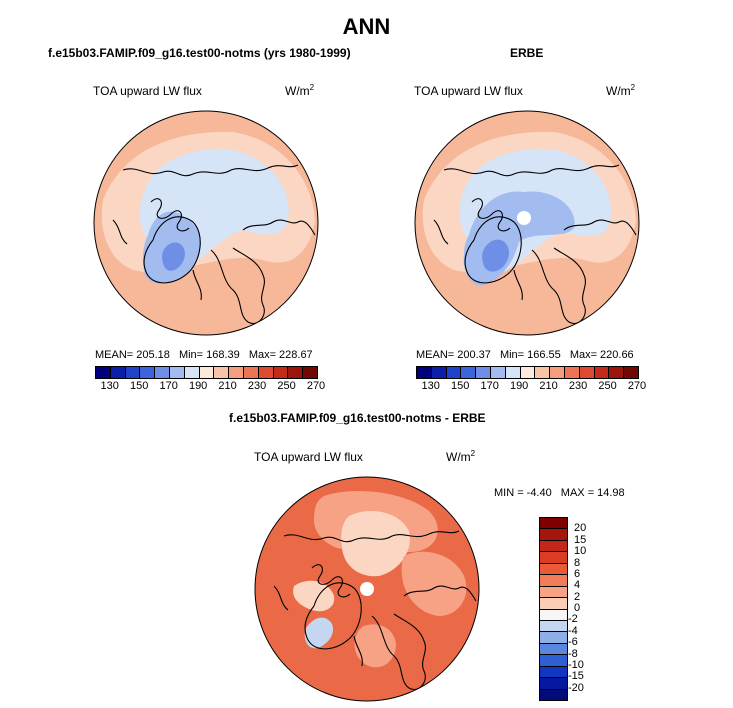  Describe the element at coordinates (262, 355) in the screenshot. I see `model-max-label: Max=` at that location.